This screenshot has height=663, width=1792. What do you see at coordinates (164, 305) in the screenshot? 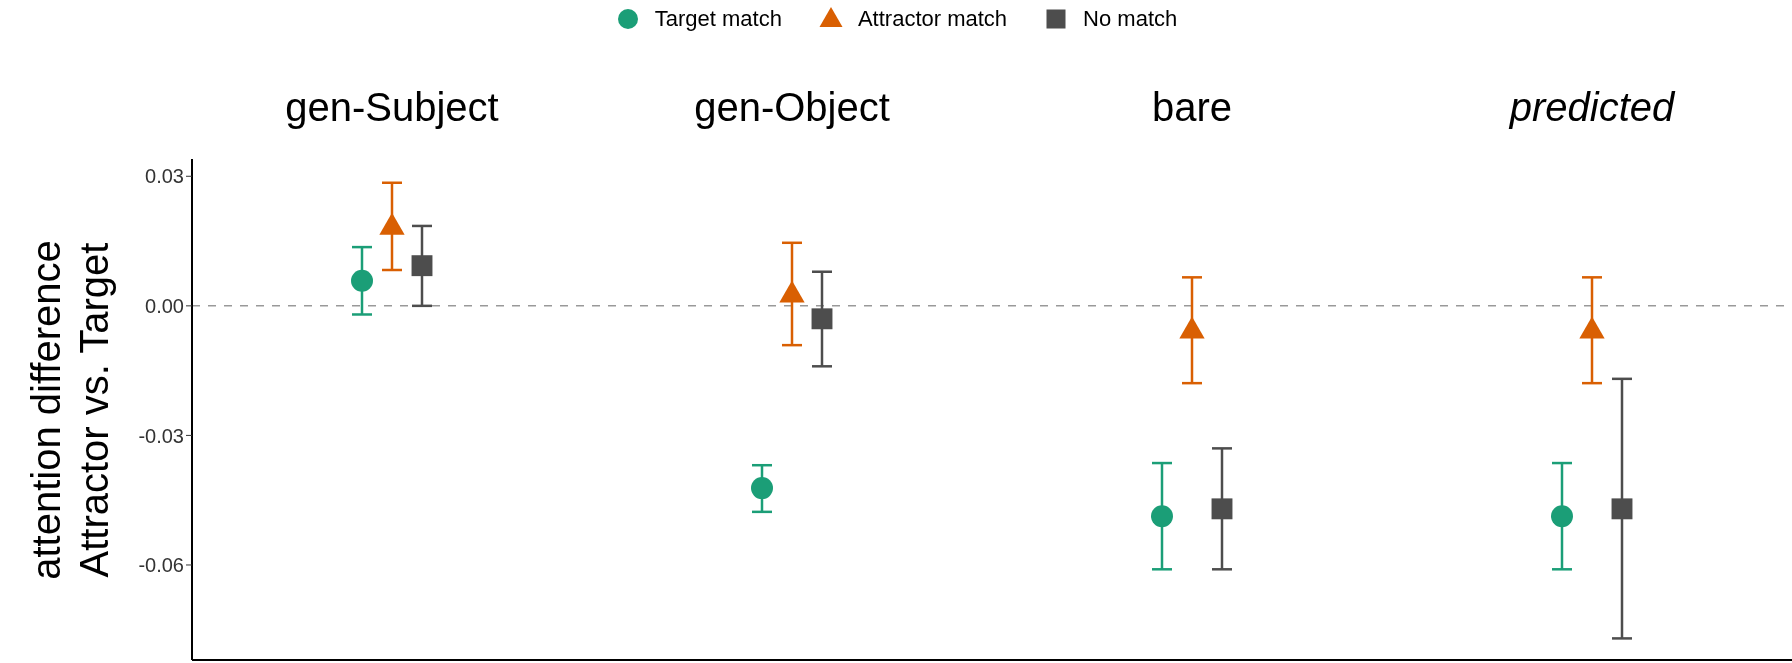
I see `y-tick-label: 0.00` at bounding box center [164, 305].